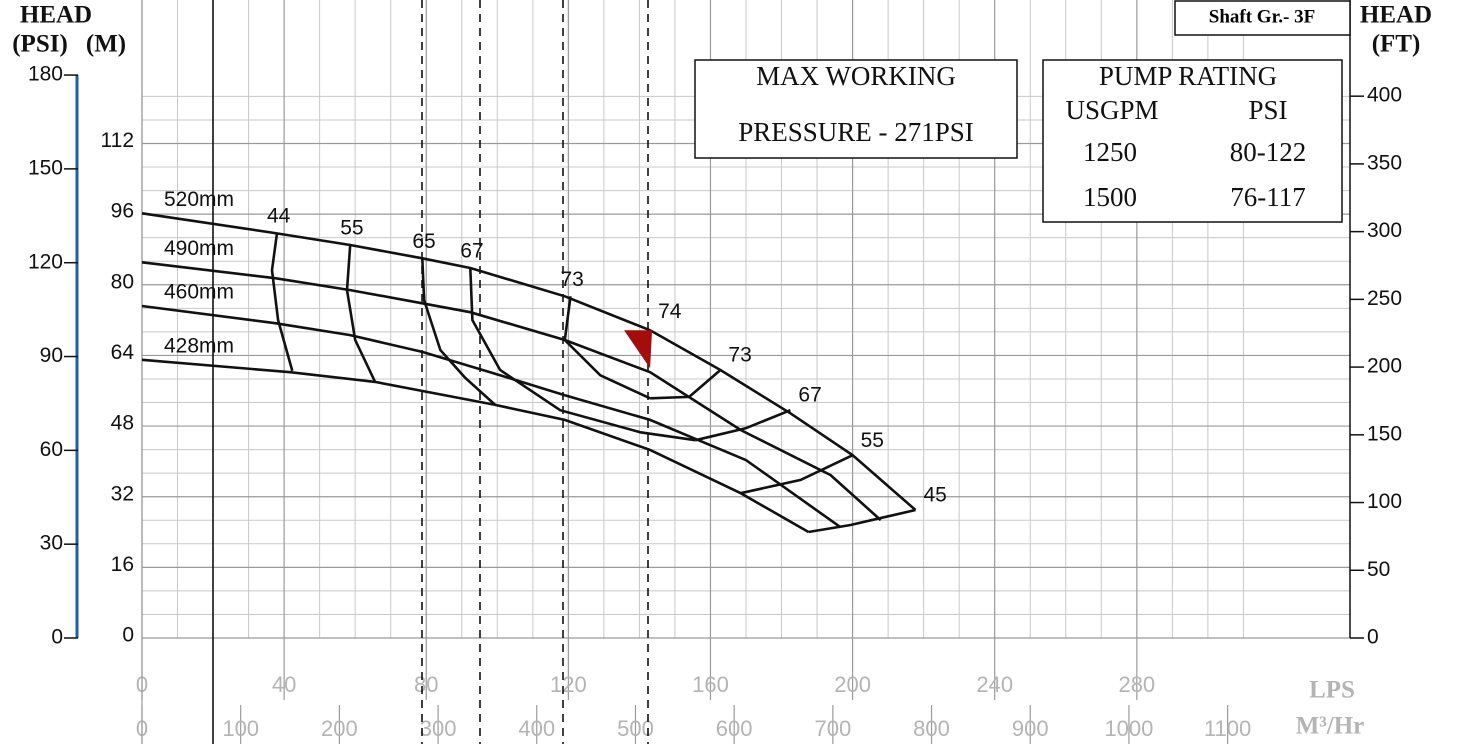  I want to click on impeller-label: 490mm, so click(199, 248).